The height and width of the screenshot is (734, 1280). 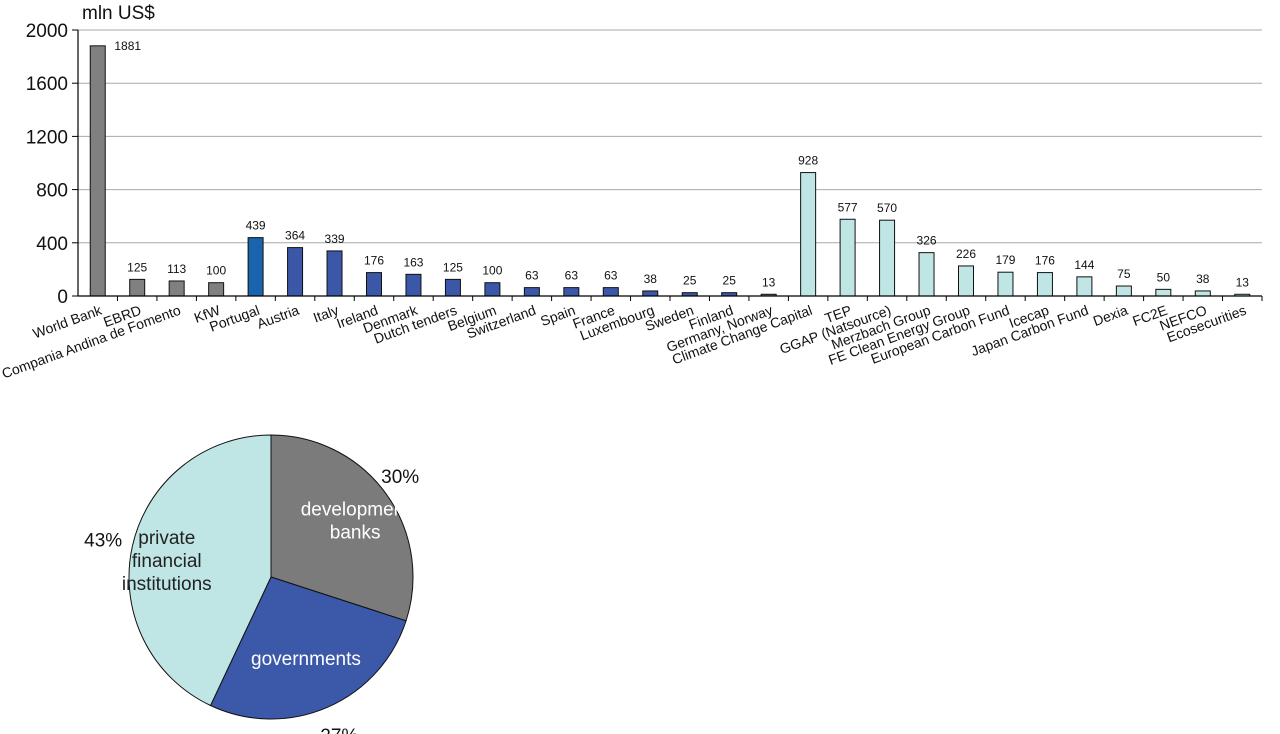 What do you see at coordinates (176, 269) in the screenshot?
I see `data-label: 113` at bounding box center [176, 269].